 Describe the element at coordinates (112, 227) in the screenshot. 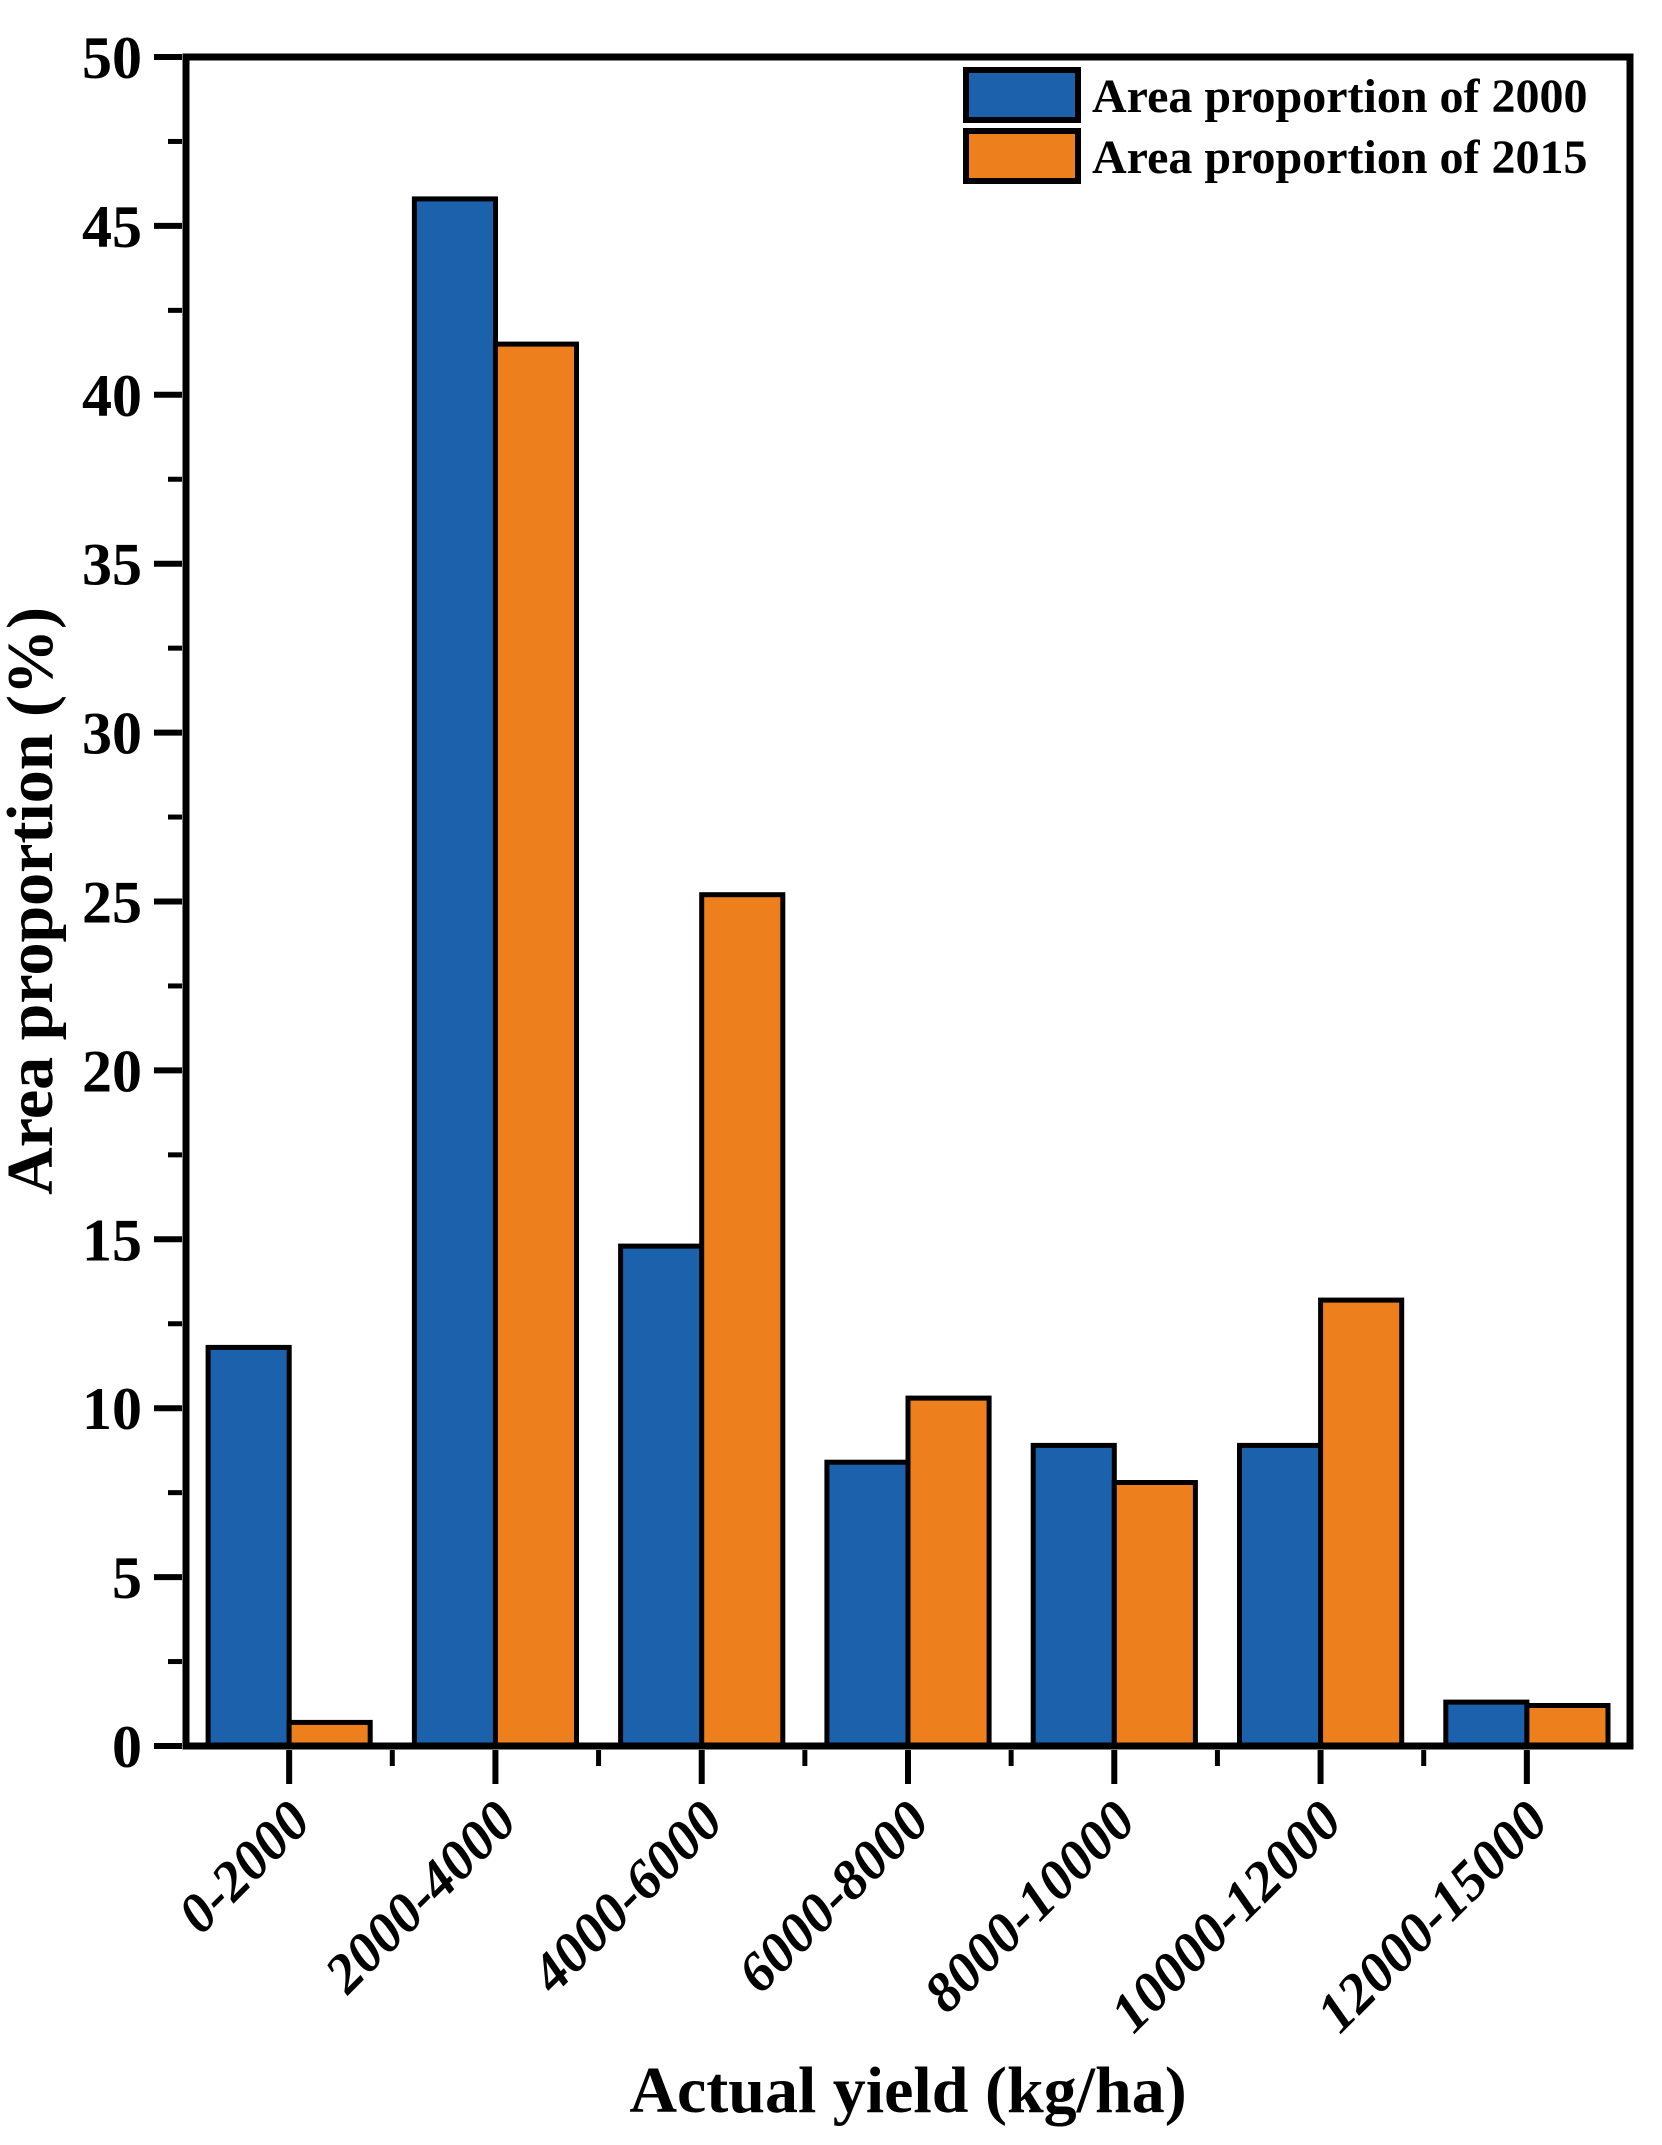

I see `y-tick-label-45: 45` at that location.